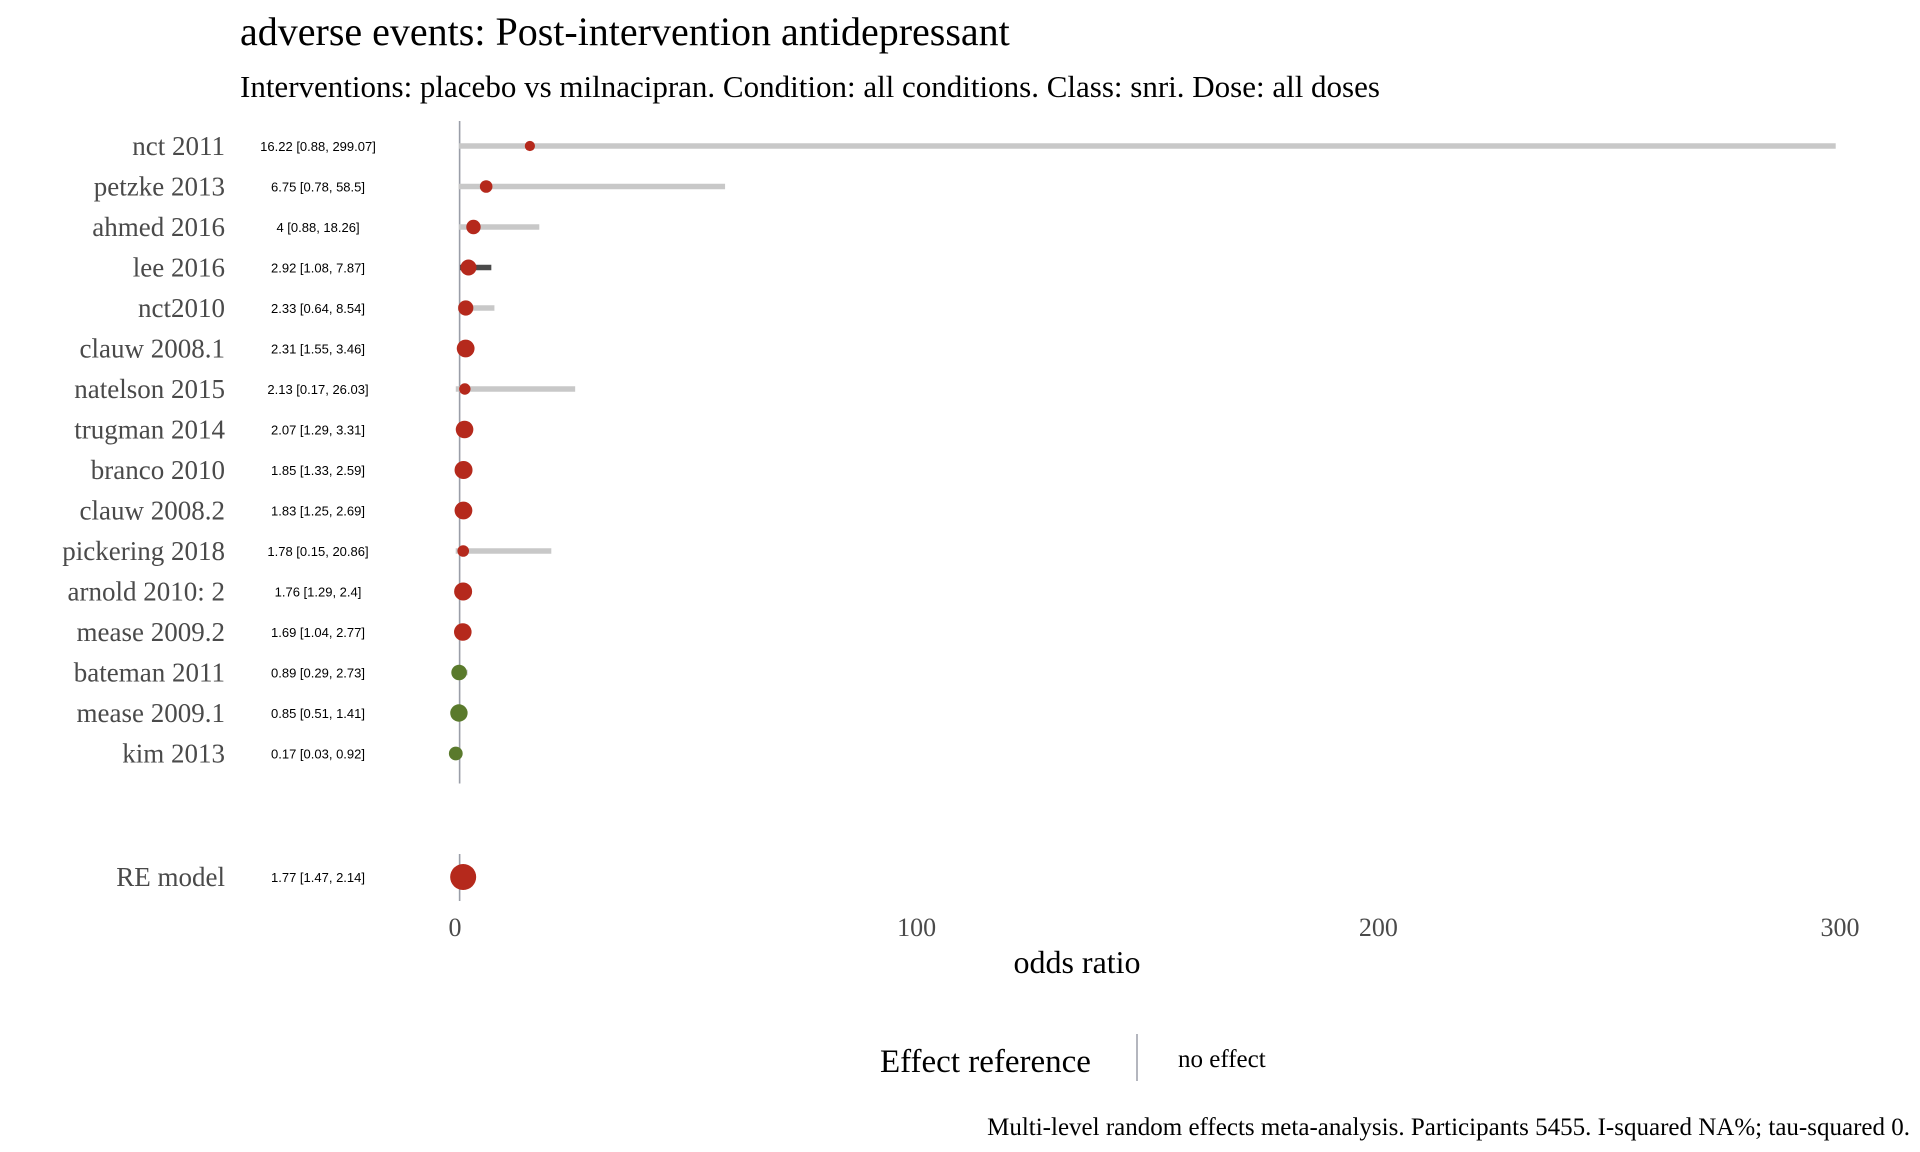  I want to click on x-tick-label: 200, so click(1378, 927).